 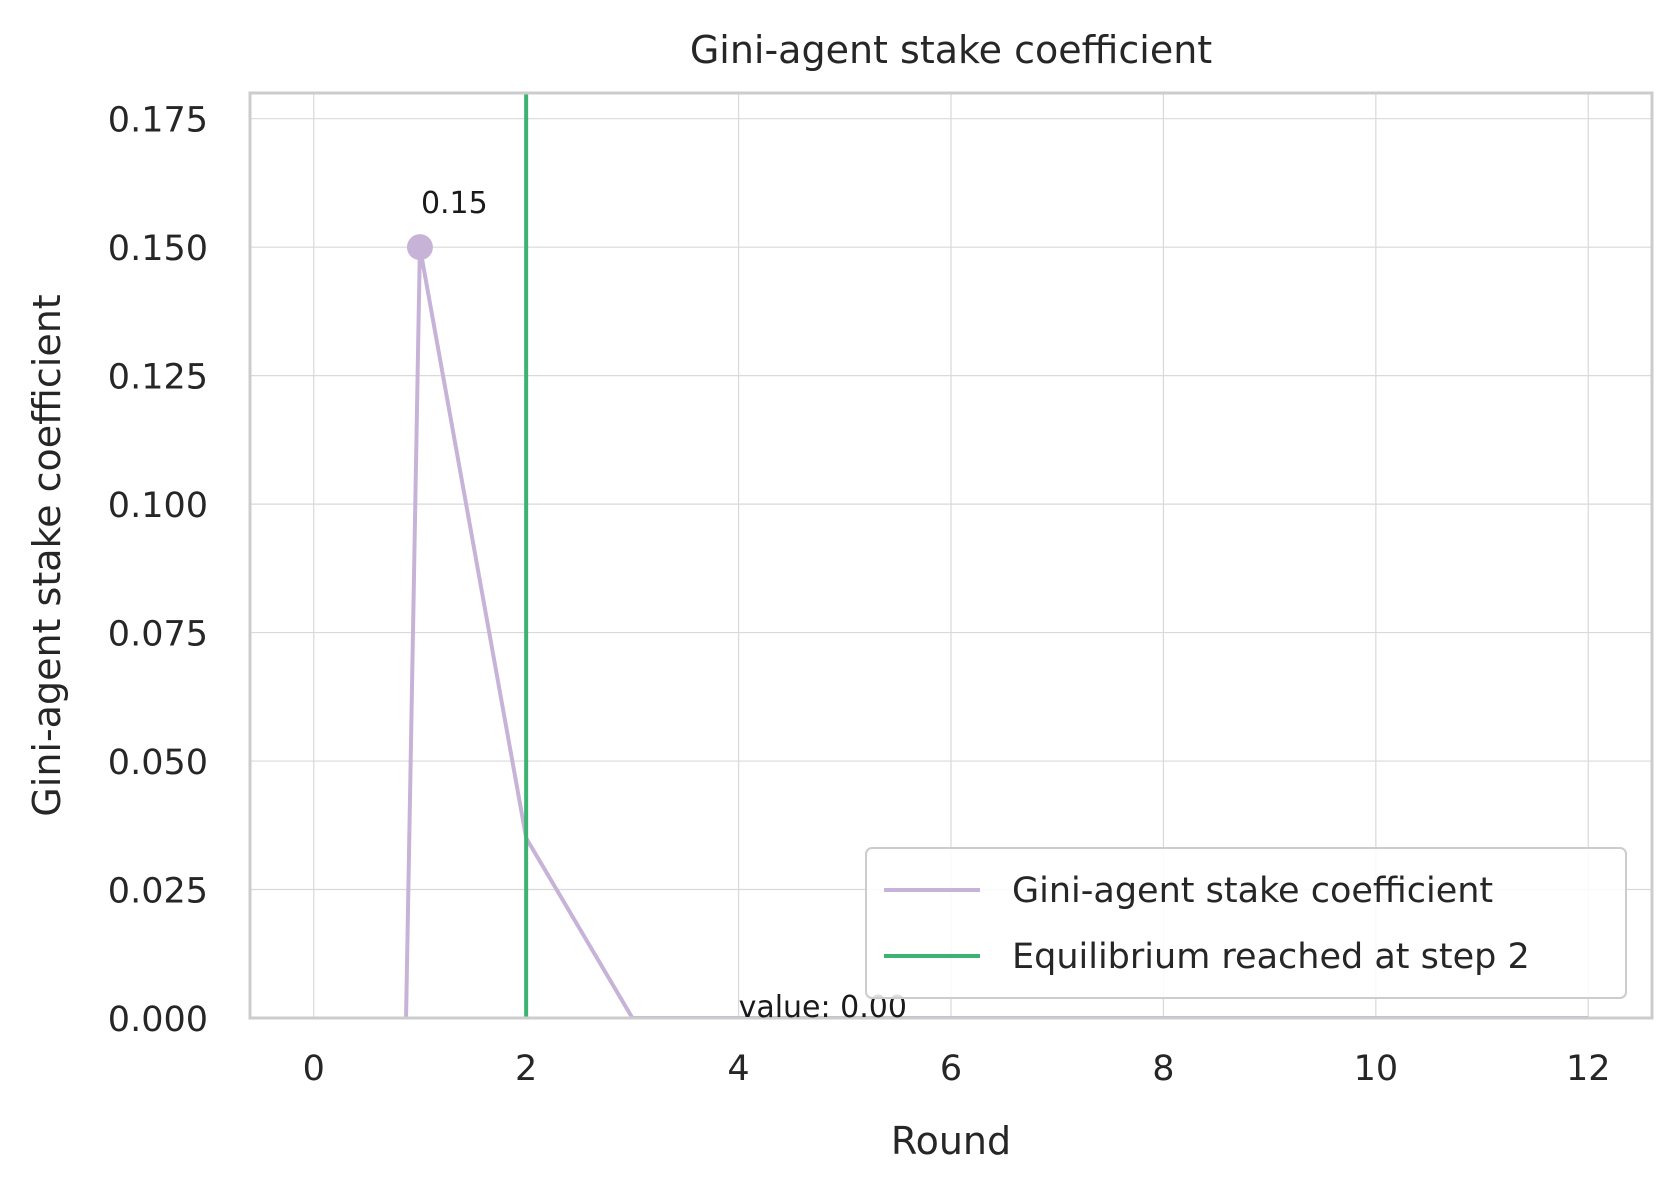 I want to click on chart-title: Gini-agent stake coefficient, so click(x=951, y=50).